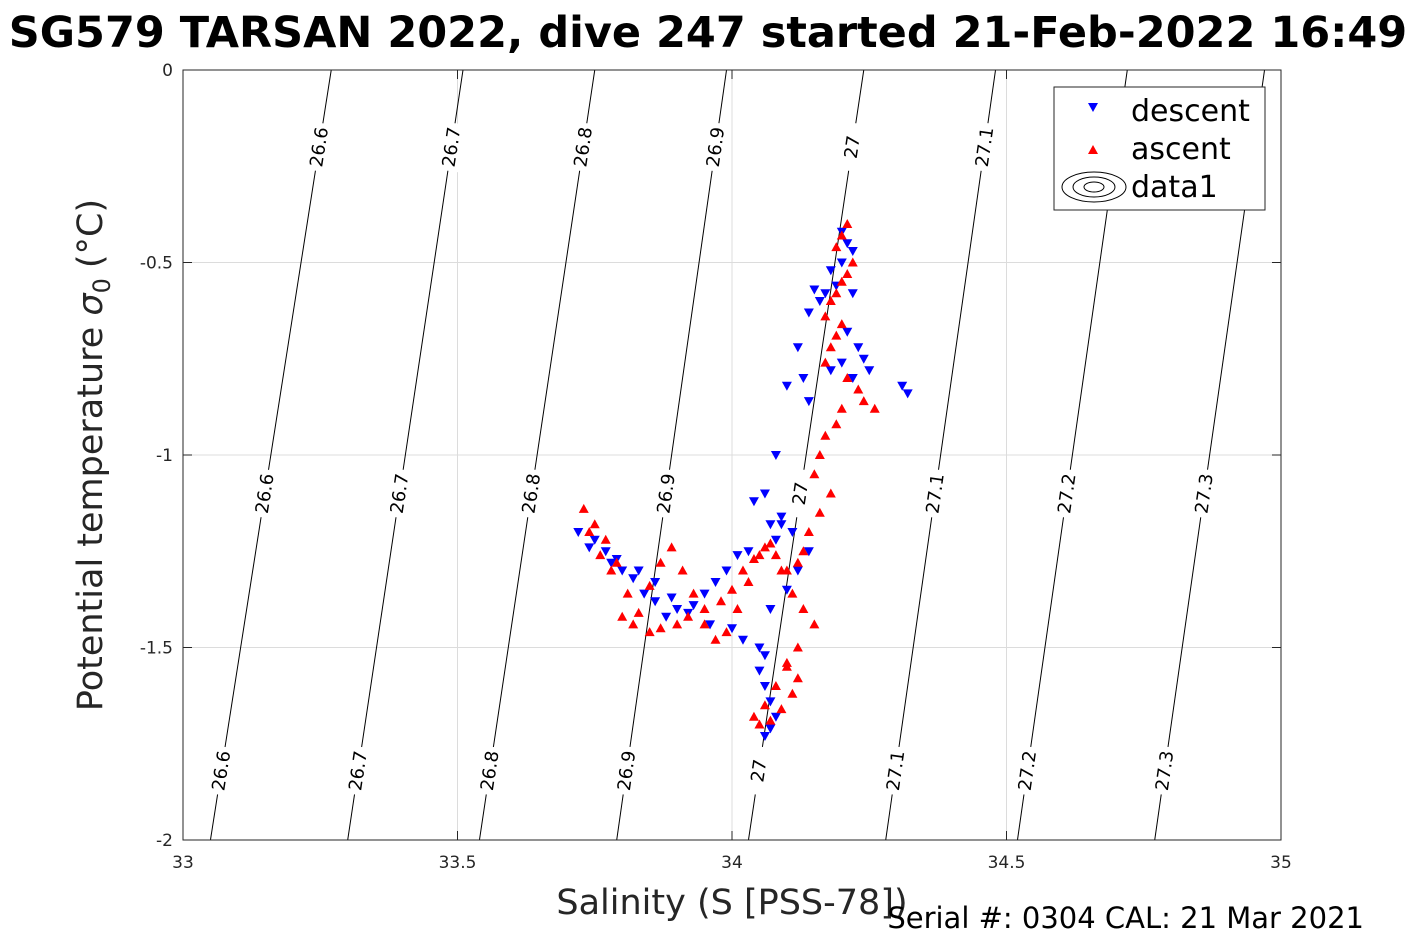 The image size is (1417, 945). What do you see at coordinates (1181, 149) in the screenshot?
I see `legend-ascent-label: ascent` at bounding box center [1181, 149].